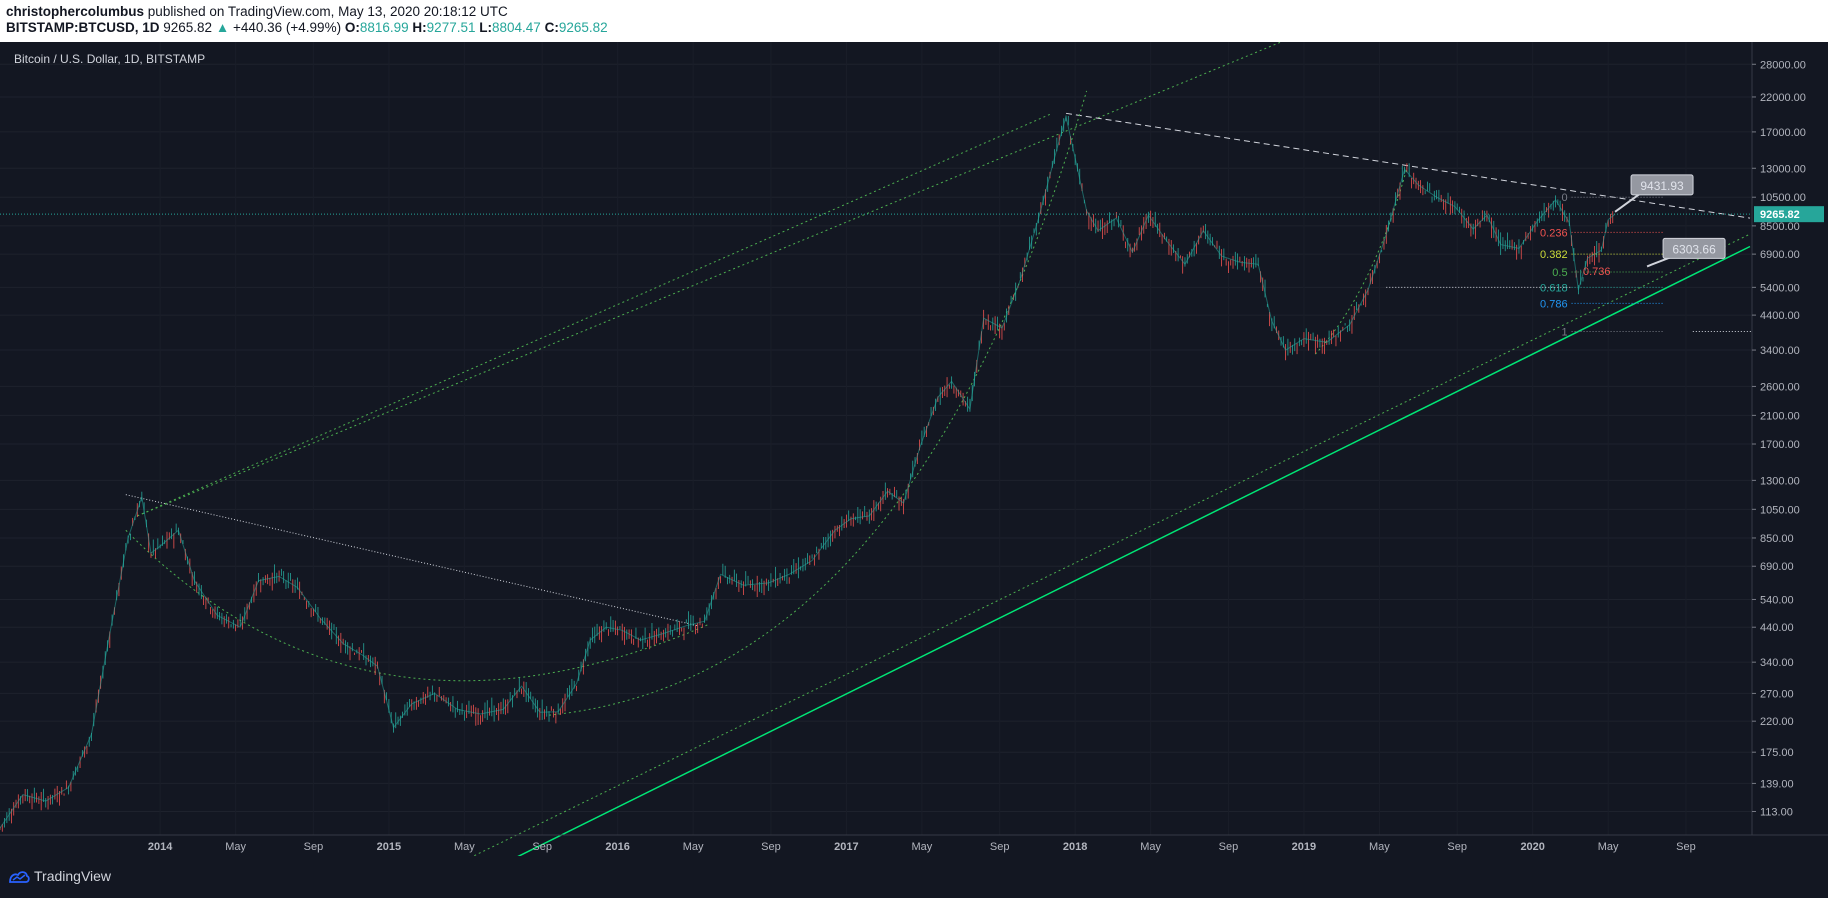 The height and width of the screenshot is (898, 1828). What do you see at coordinates (1780, 316) in the screenshot?
I see `y-tick-label: 4400.00` at bounding box center [1780, 316].